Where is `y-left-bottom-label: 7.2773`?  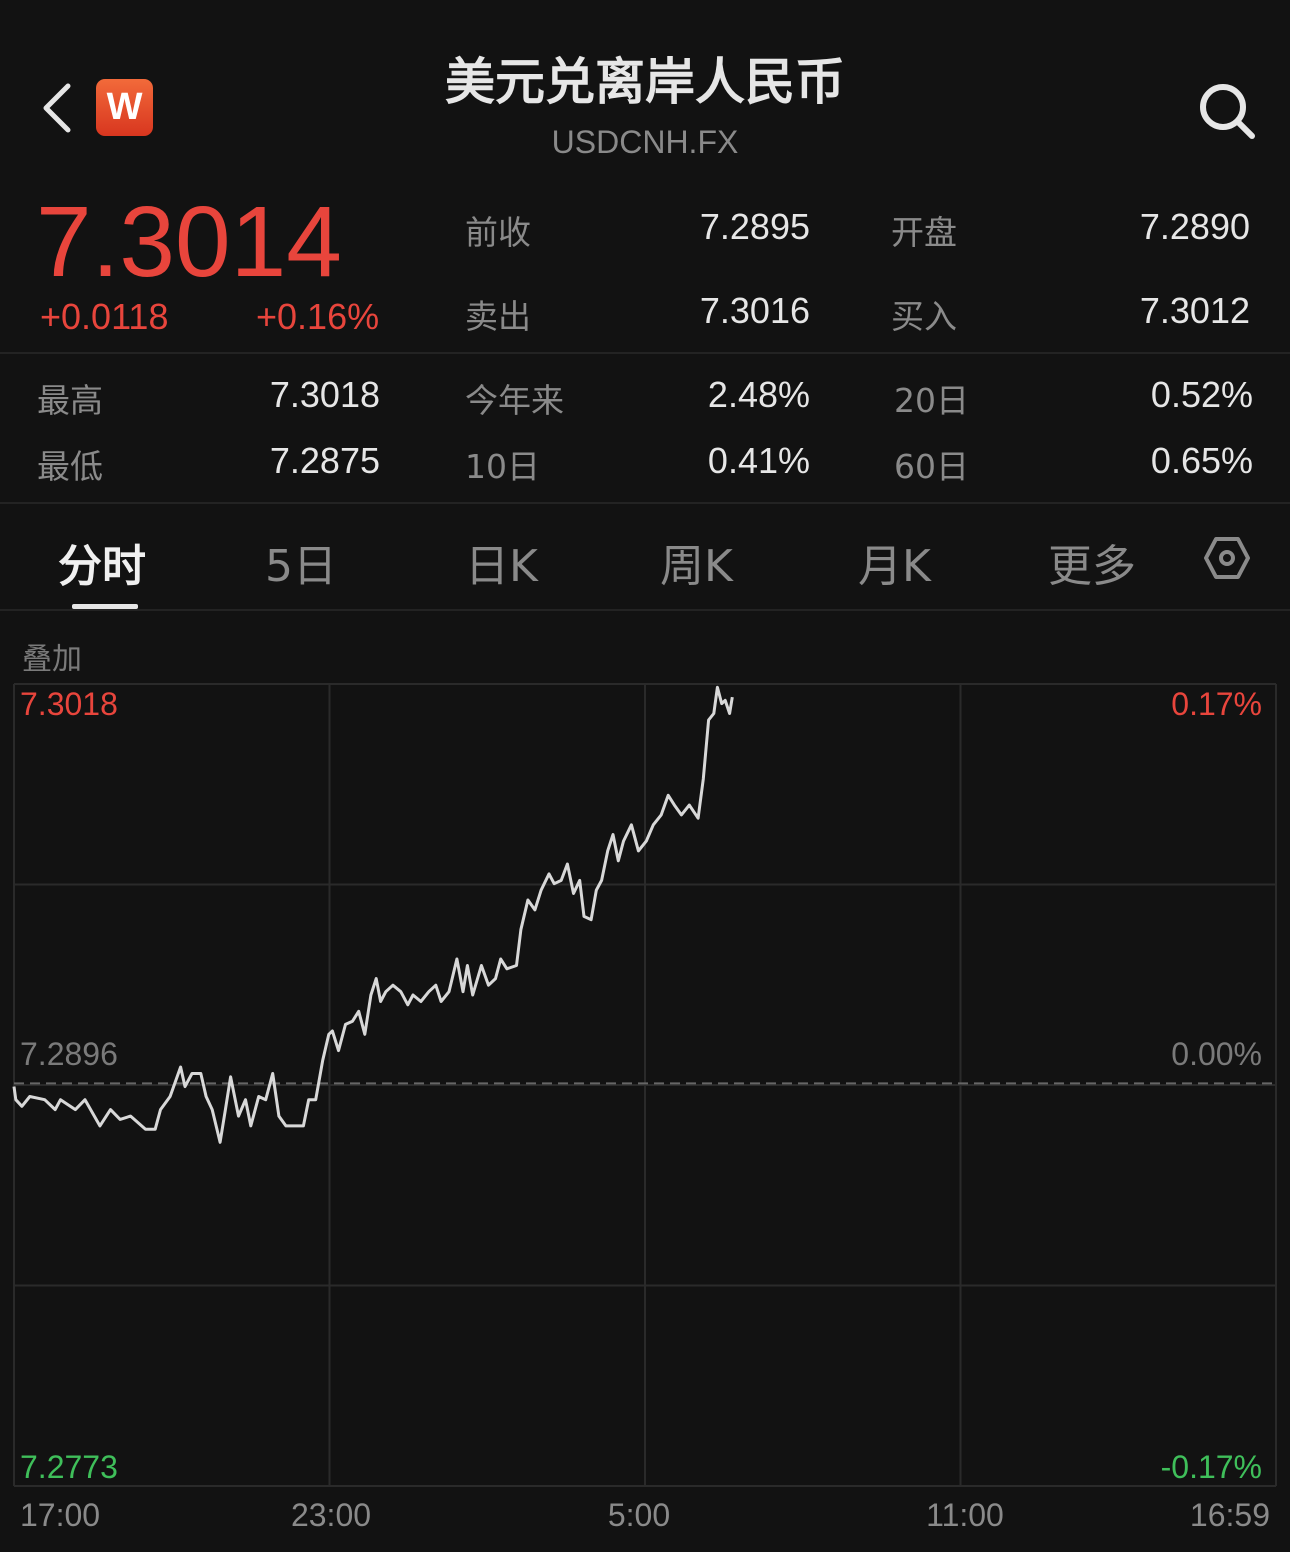
y-left-bottom-label: 7.2773 is located at coordinates (69, 1467).